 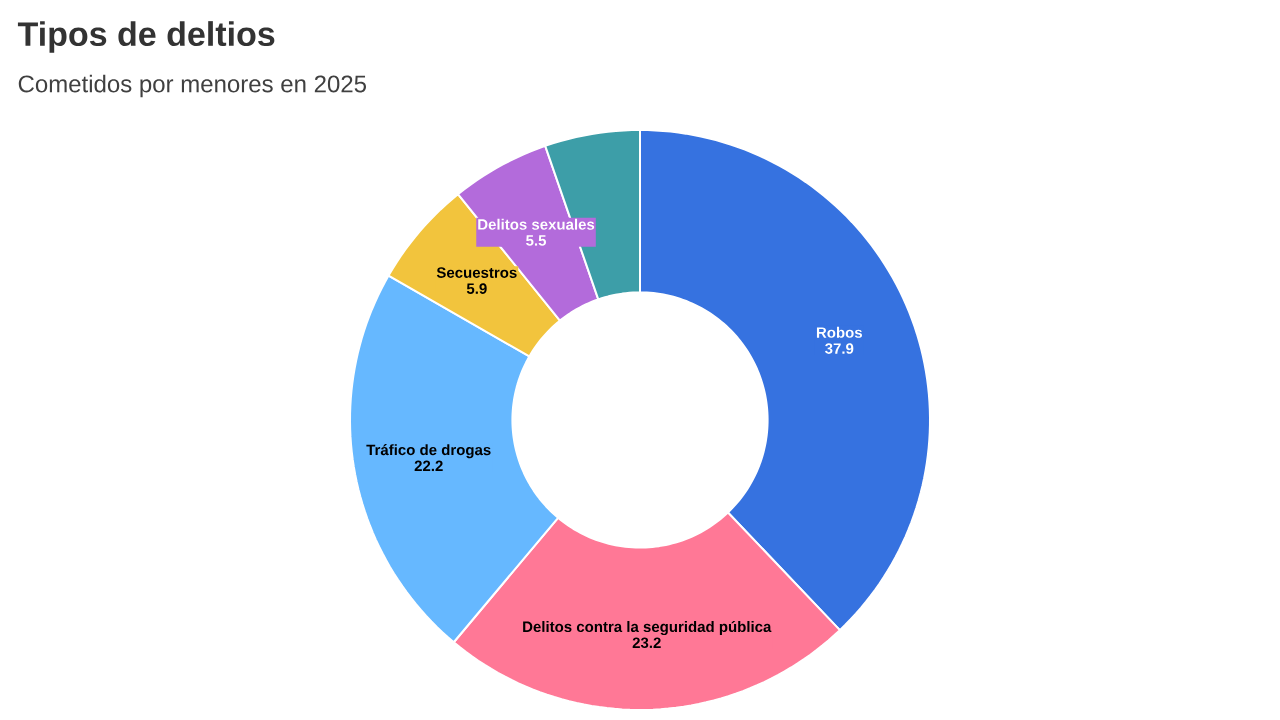 I want to click on data-label: 37.9, so click(x=839, y=348).